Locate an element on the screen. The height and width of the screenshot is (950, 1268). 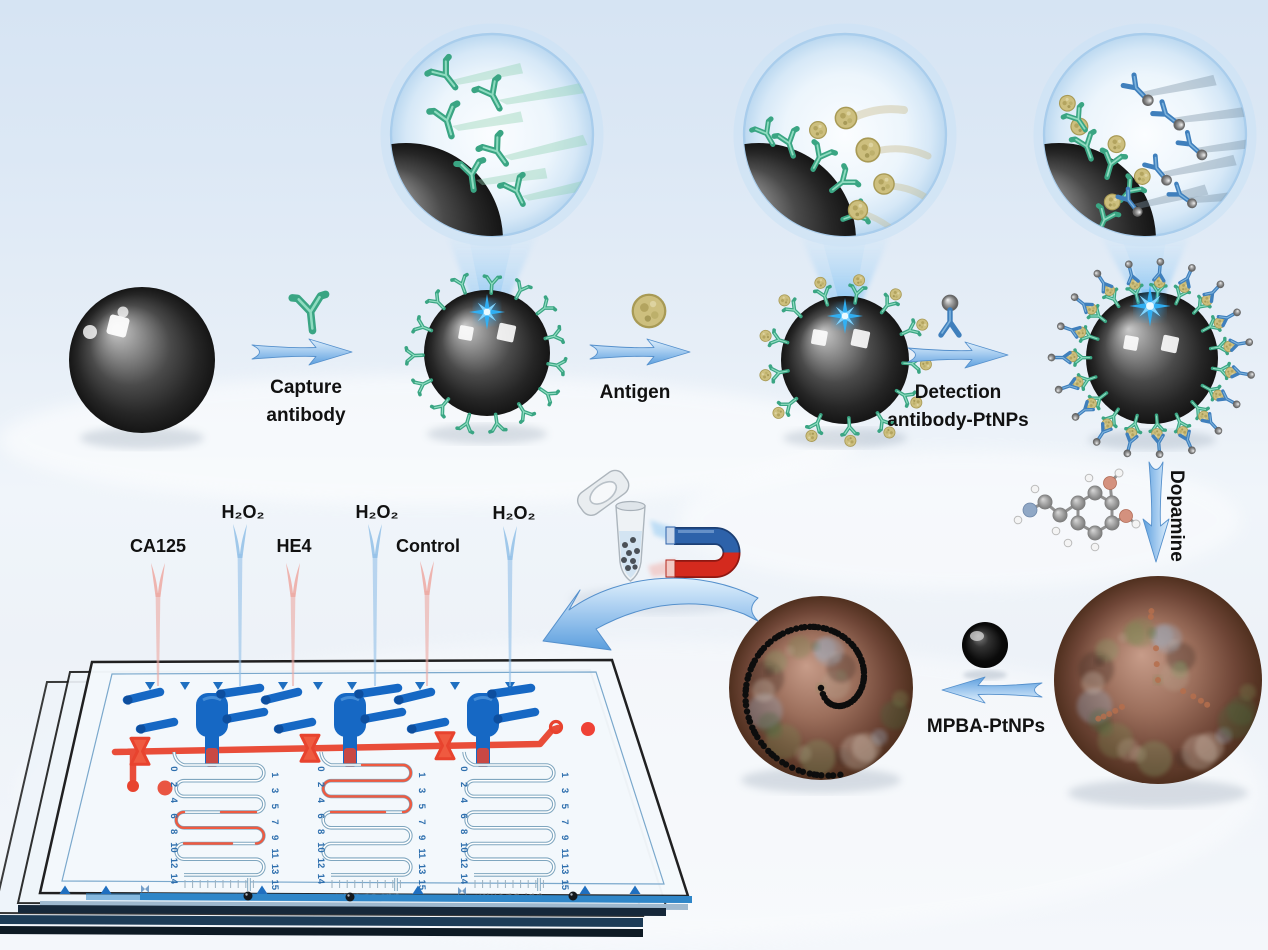
microcentrifuge-tube is located at coordinates (611, 525).